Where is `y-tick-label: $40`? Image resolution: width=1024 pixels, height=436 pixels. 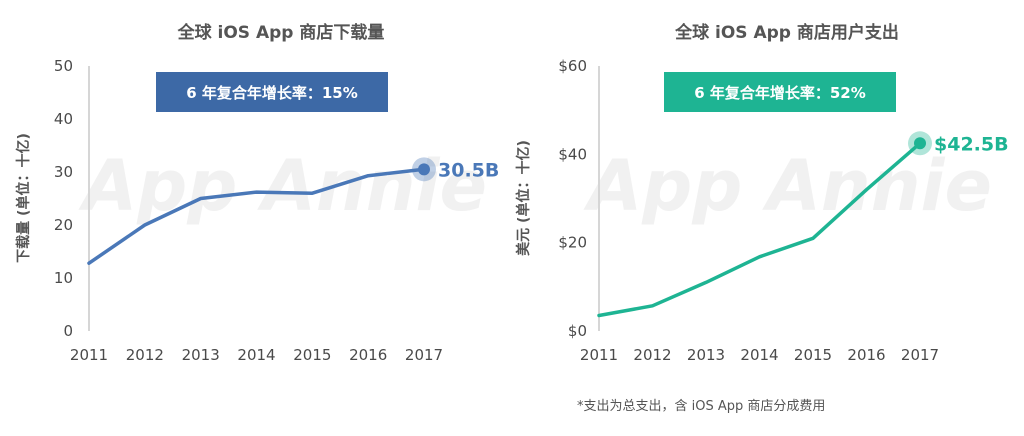
y-tick-label: $40 is located at coordinates (572, 154).